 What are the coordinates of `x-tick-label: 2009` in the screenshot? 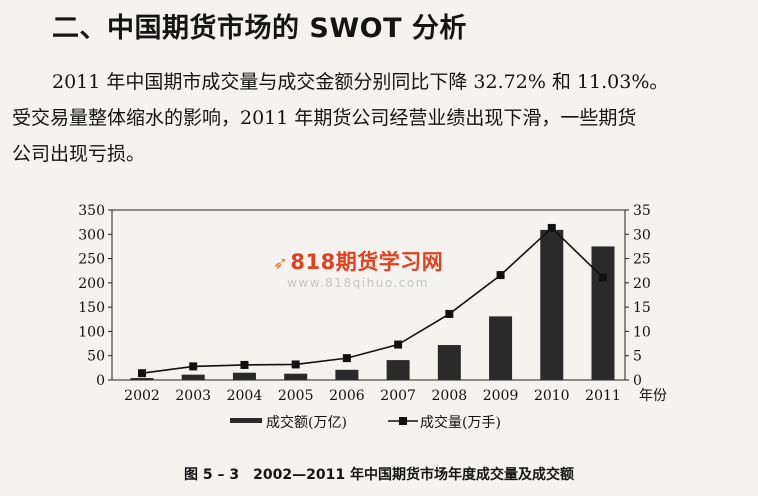 It's located at (501, 396).